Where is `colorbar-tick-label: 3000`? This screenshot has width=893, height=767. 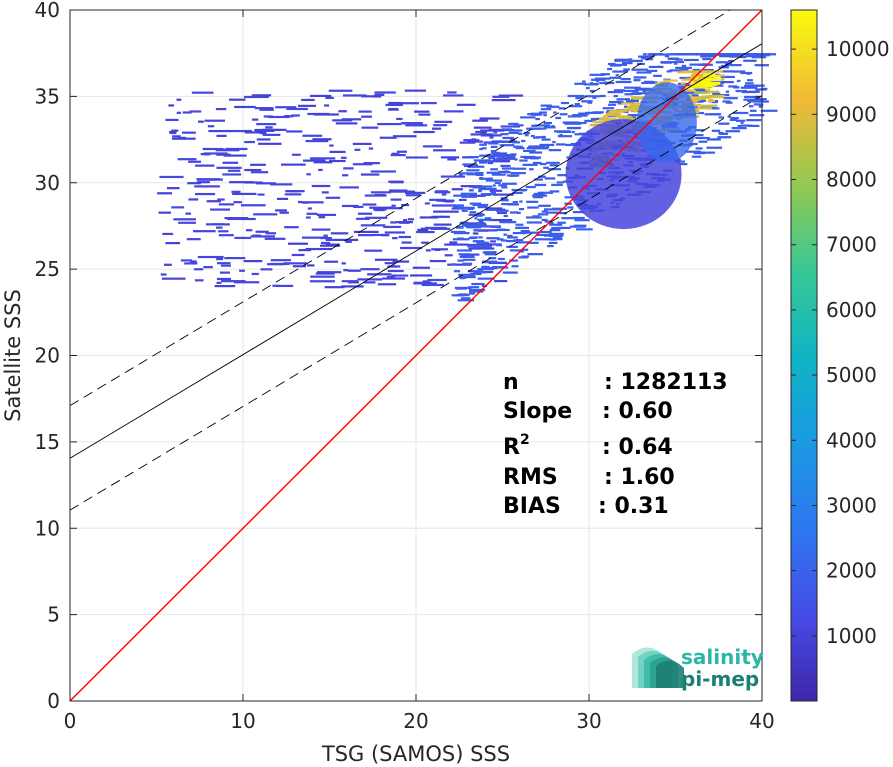 colorbar-tick-label: 3000 is located at coordinates (851, 505).